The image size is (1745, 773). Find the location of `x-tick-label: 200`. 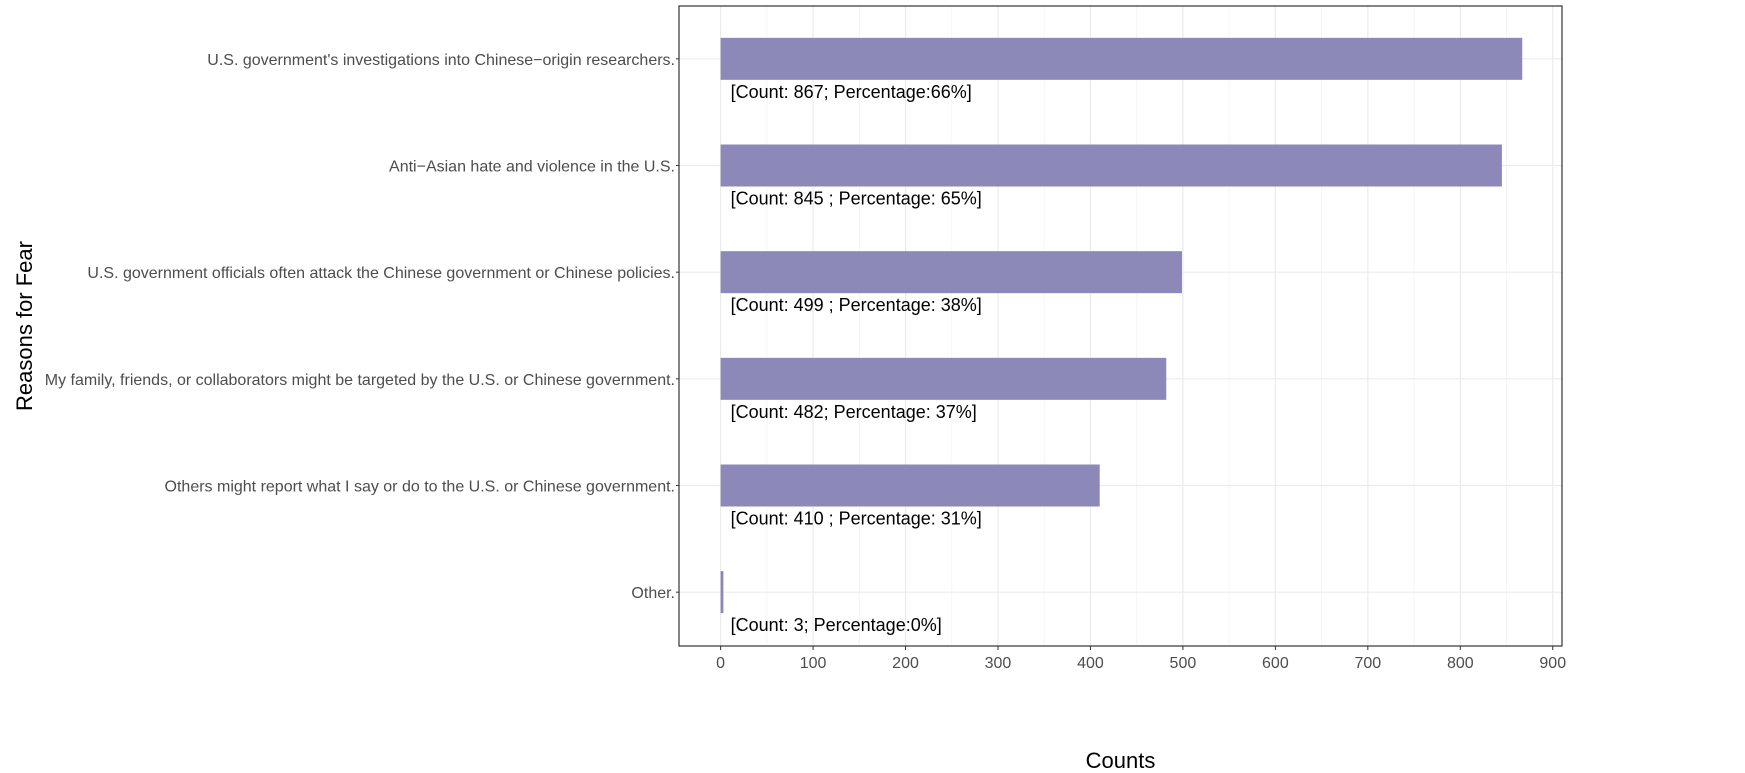

x-tick-label: 200 is located at coordinates (905, 663).